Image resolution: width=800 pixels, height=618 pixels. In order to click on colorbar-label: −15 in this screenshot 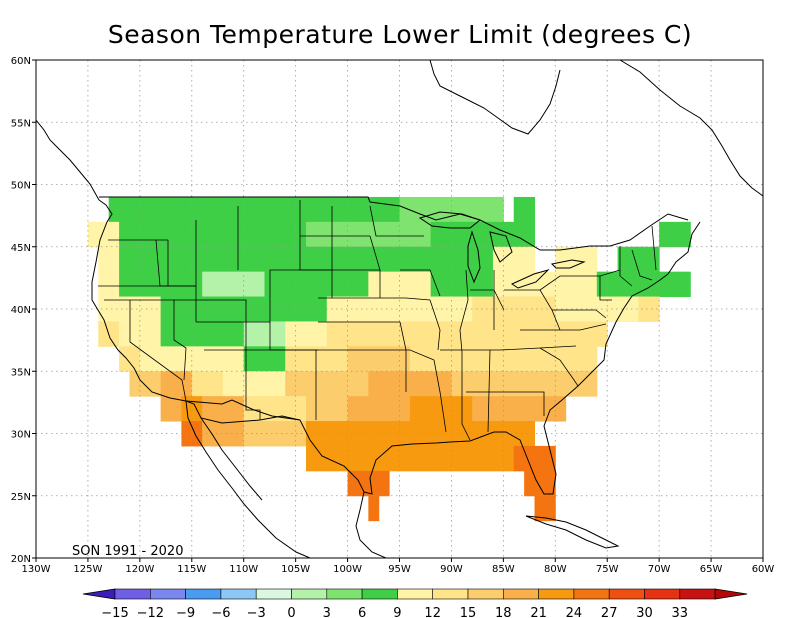, I will do `click(114, 612)`.